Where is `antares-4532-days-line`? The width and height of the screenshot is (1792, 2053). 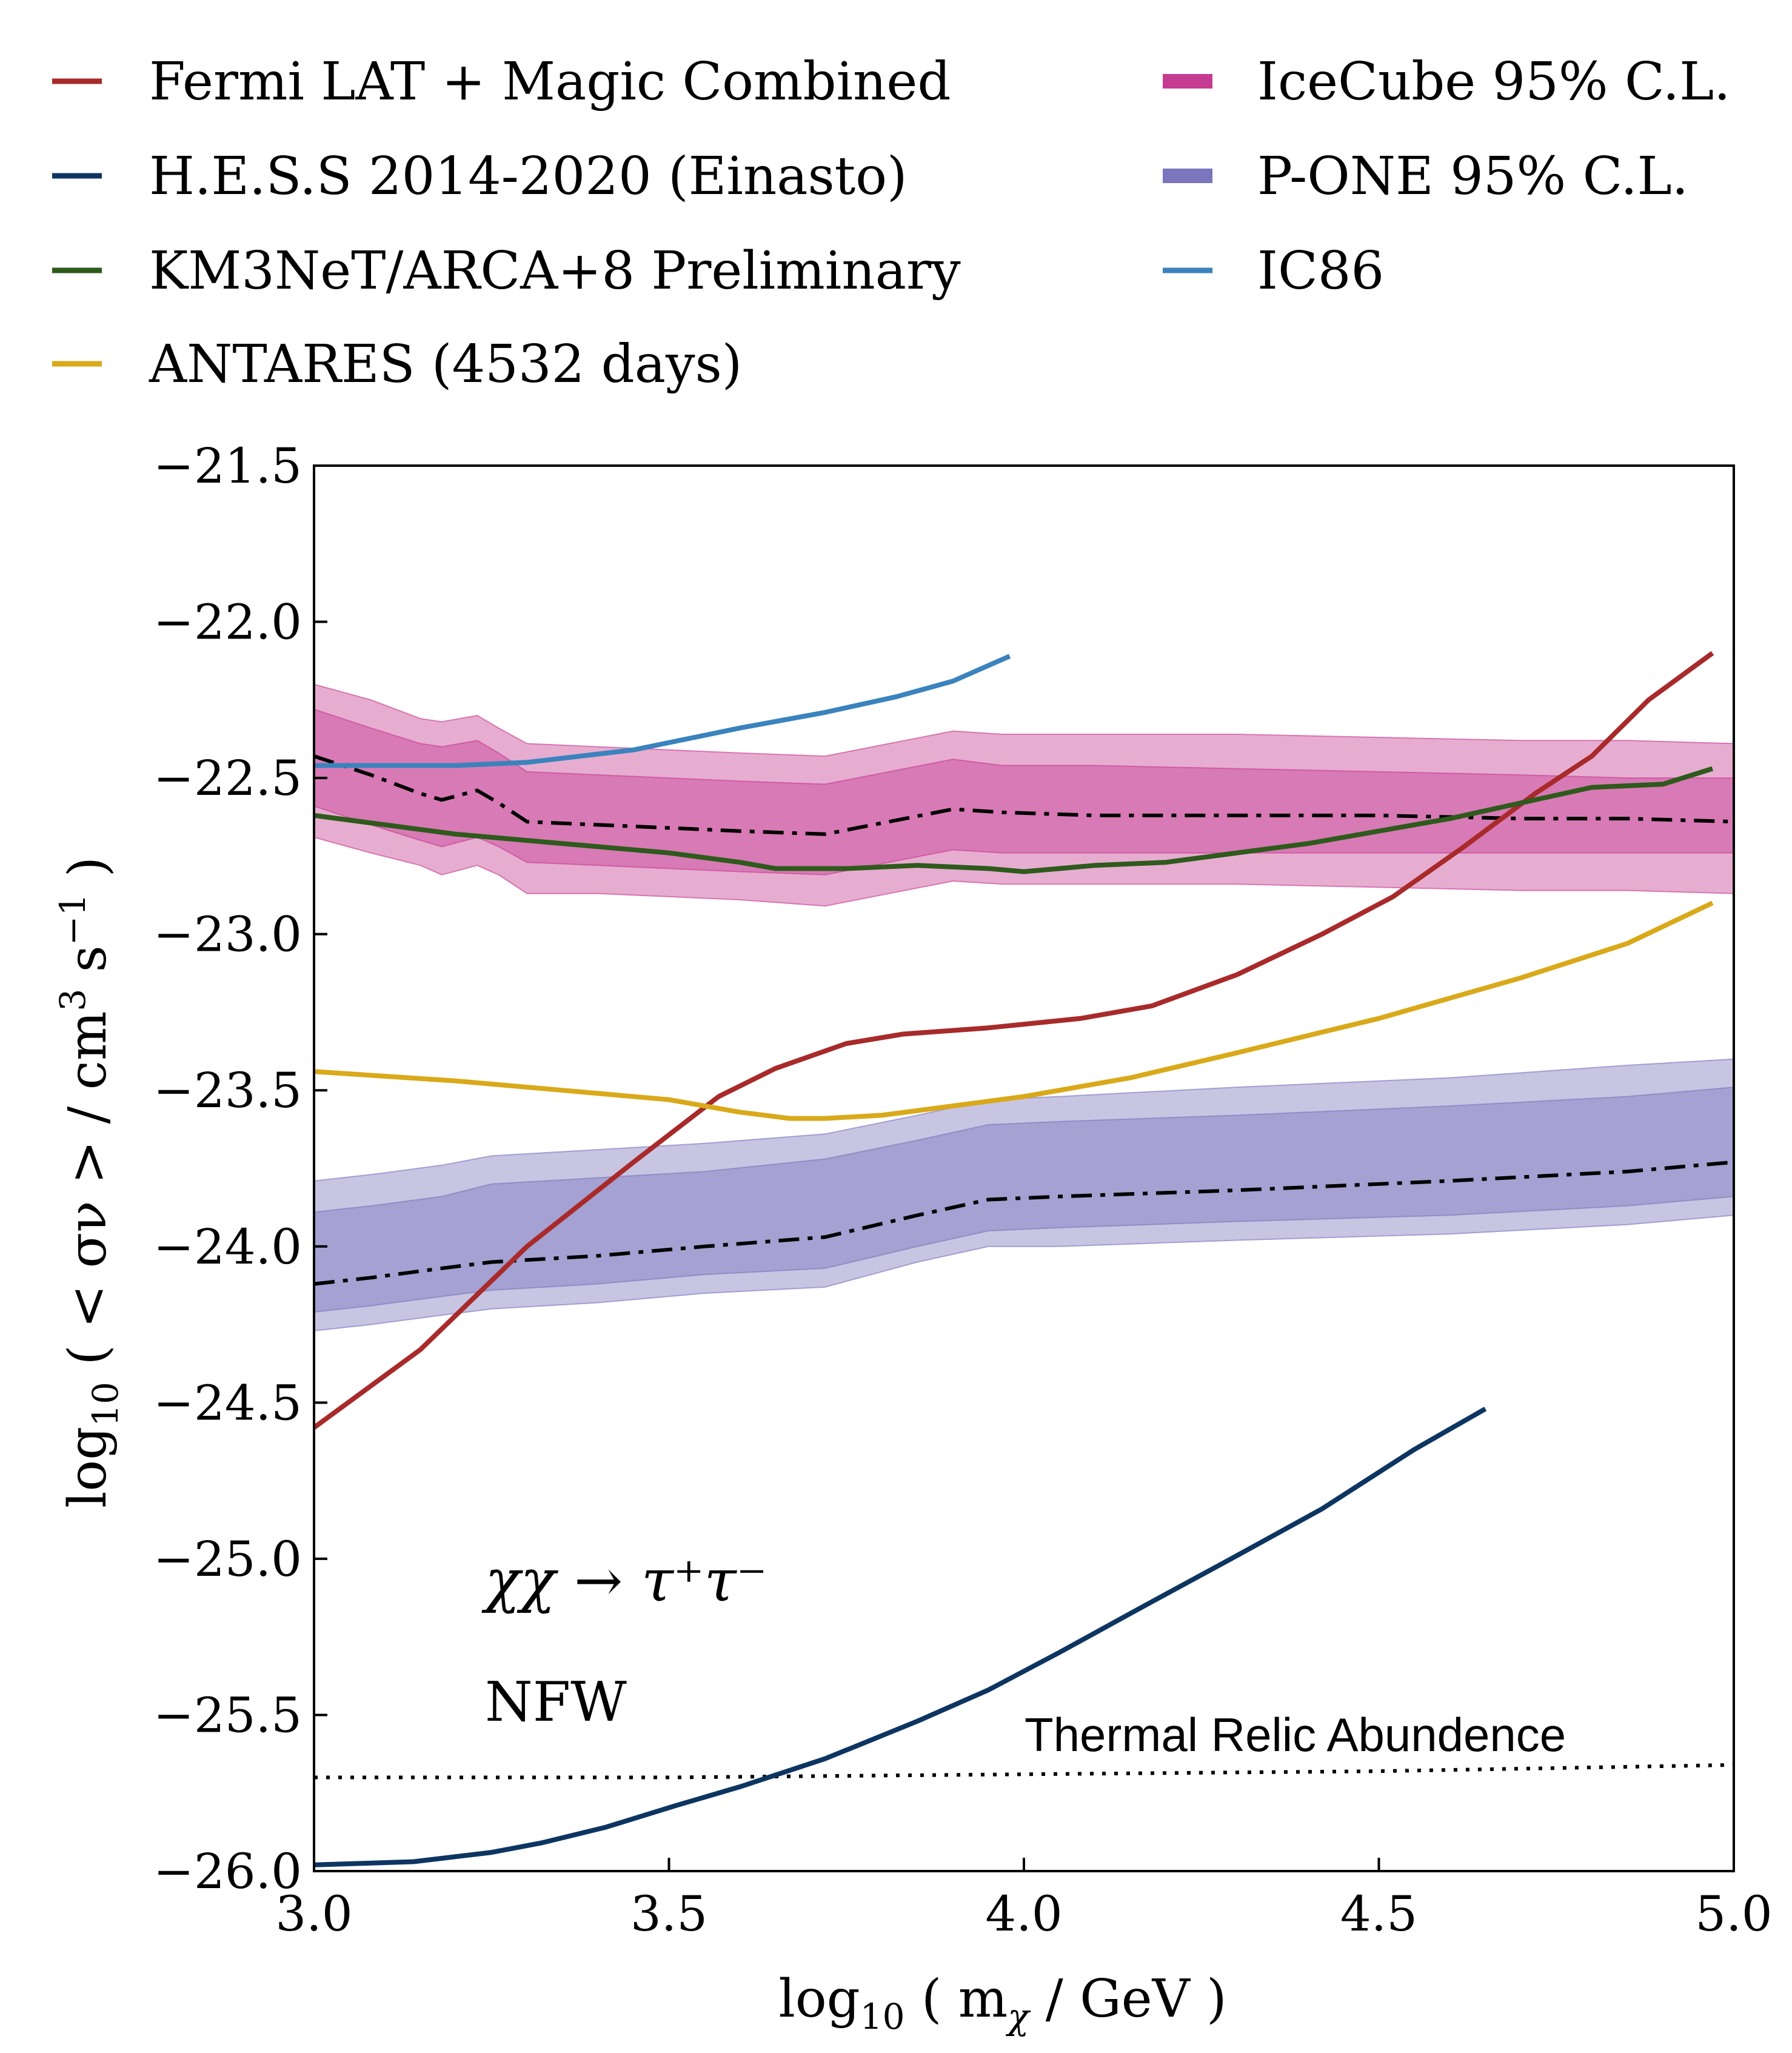
antares-4532-days-line is located at coordinates (1013, 1010).